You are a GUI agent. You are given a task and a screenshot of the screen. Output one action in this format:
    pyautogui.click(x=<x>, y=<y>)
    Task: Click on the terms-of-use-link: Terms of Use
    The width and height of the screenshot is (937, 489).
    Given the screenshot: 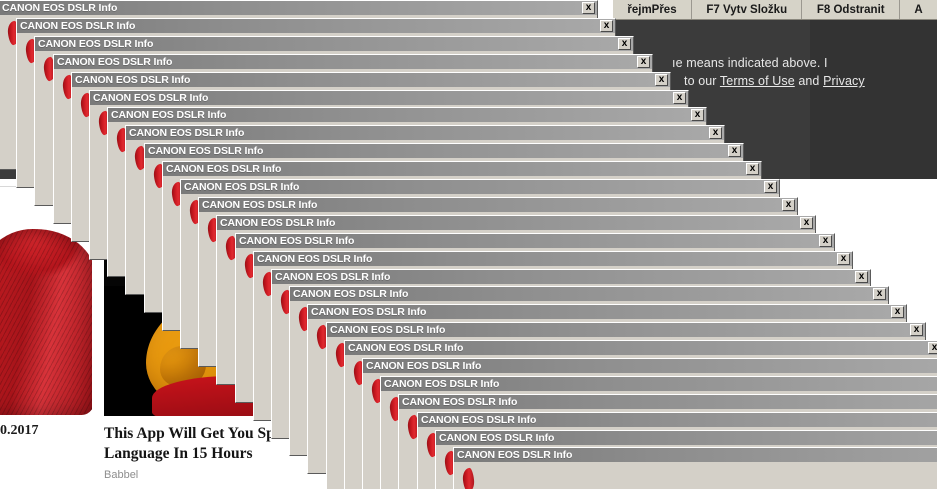 What is the action you would take?
    pyautogui.click(x=757, y=81)
    